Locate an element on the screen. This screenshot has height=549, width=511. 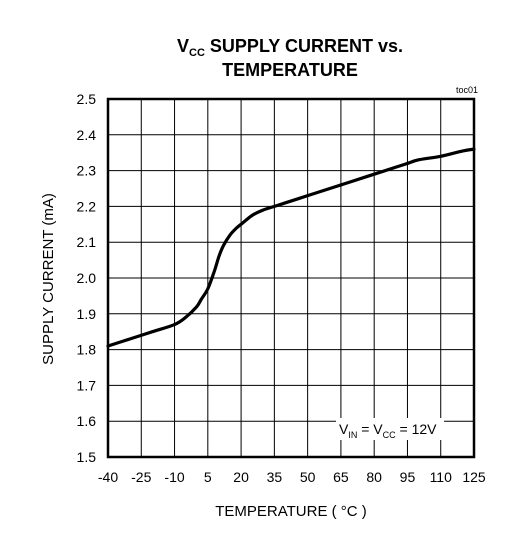
x-tick-label: -25 is located at coordinates (141, 477).